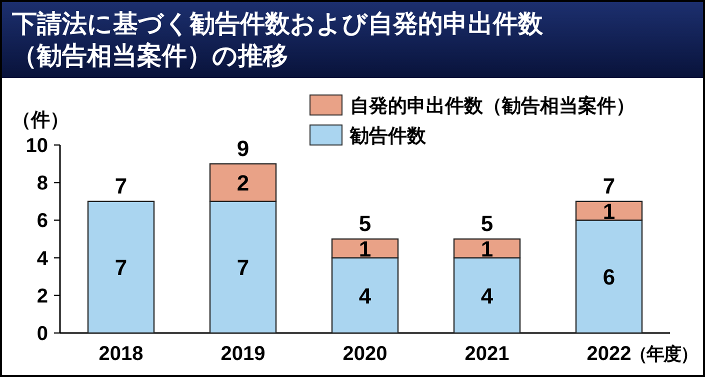 The height and width of the screenshot is (377, 705). Describe the element at coordinates (278, 40) in the screenshot. I see `chart-title: 下請法に基づく勧告件数および自発的申出件数（勧告相当案件）の推移` at that location.